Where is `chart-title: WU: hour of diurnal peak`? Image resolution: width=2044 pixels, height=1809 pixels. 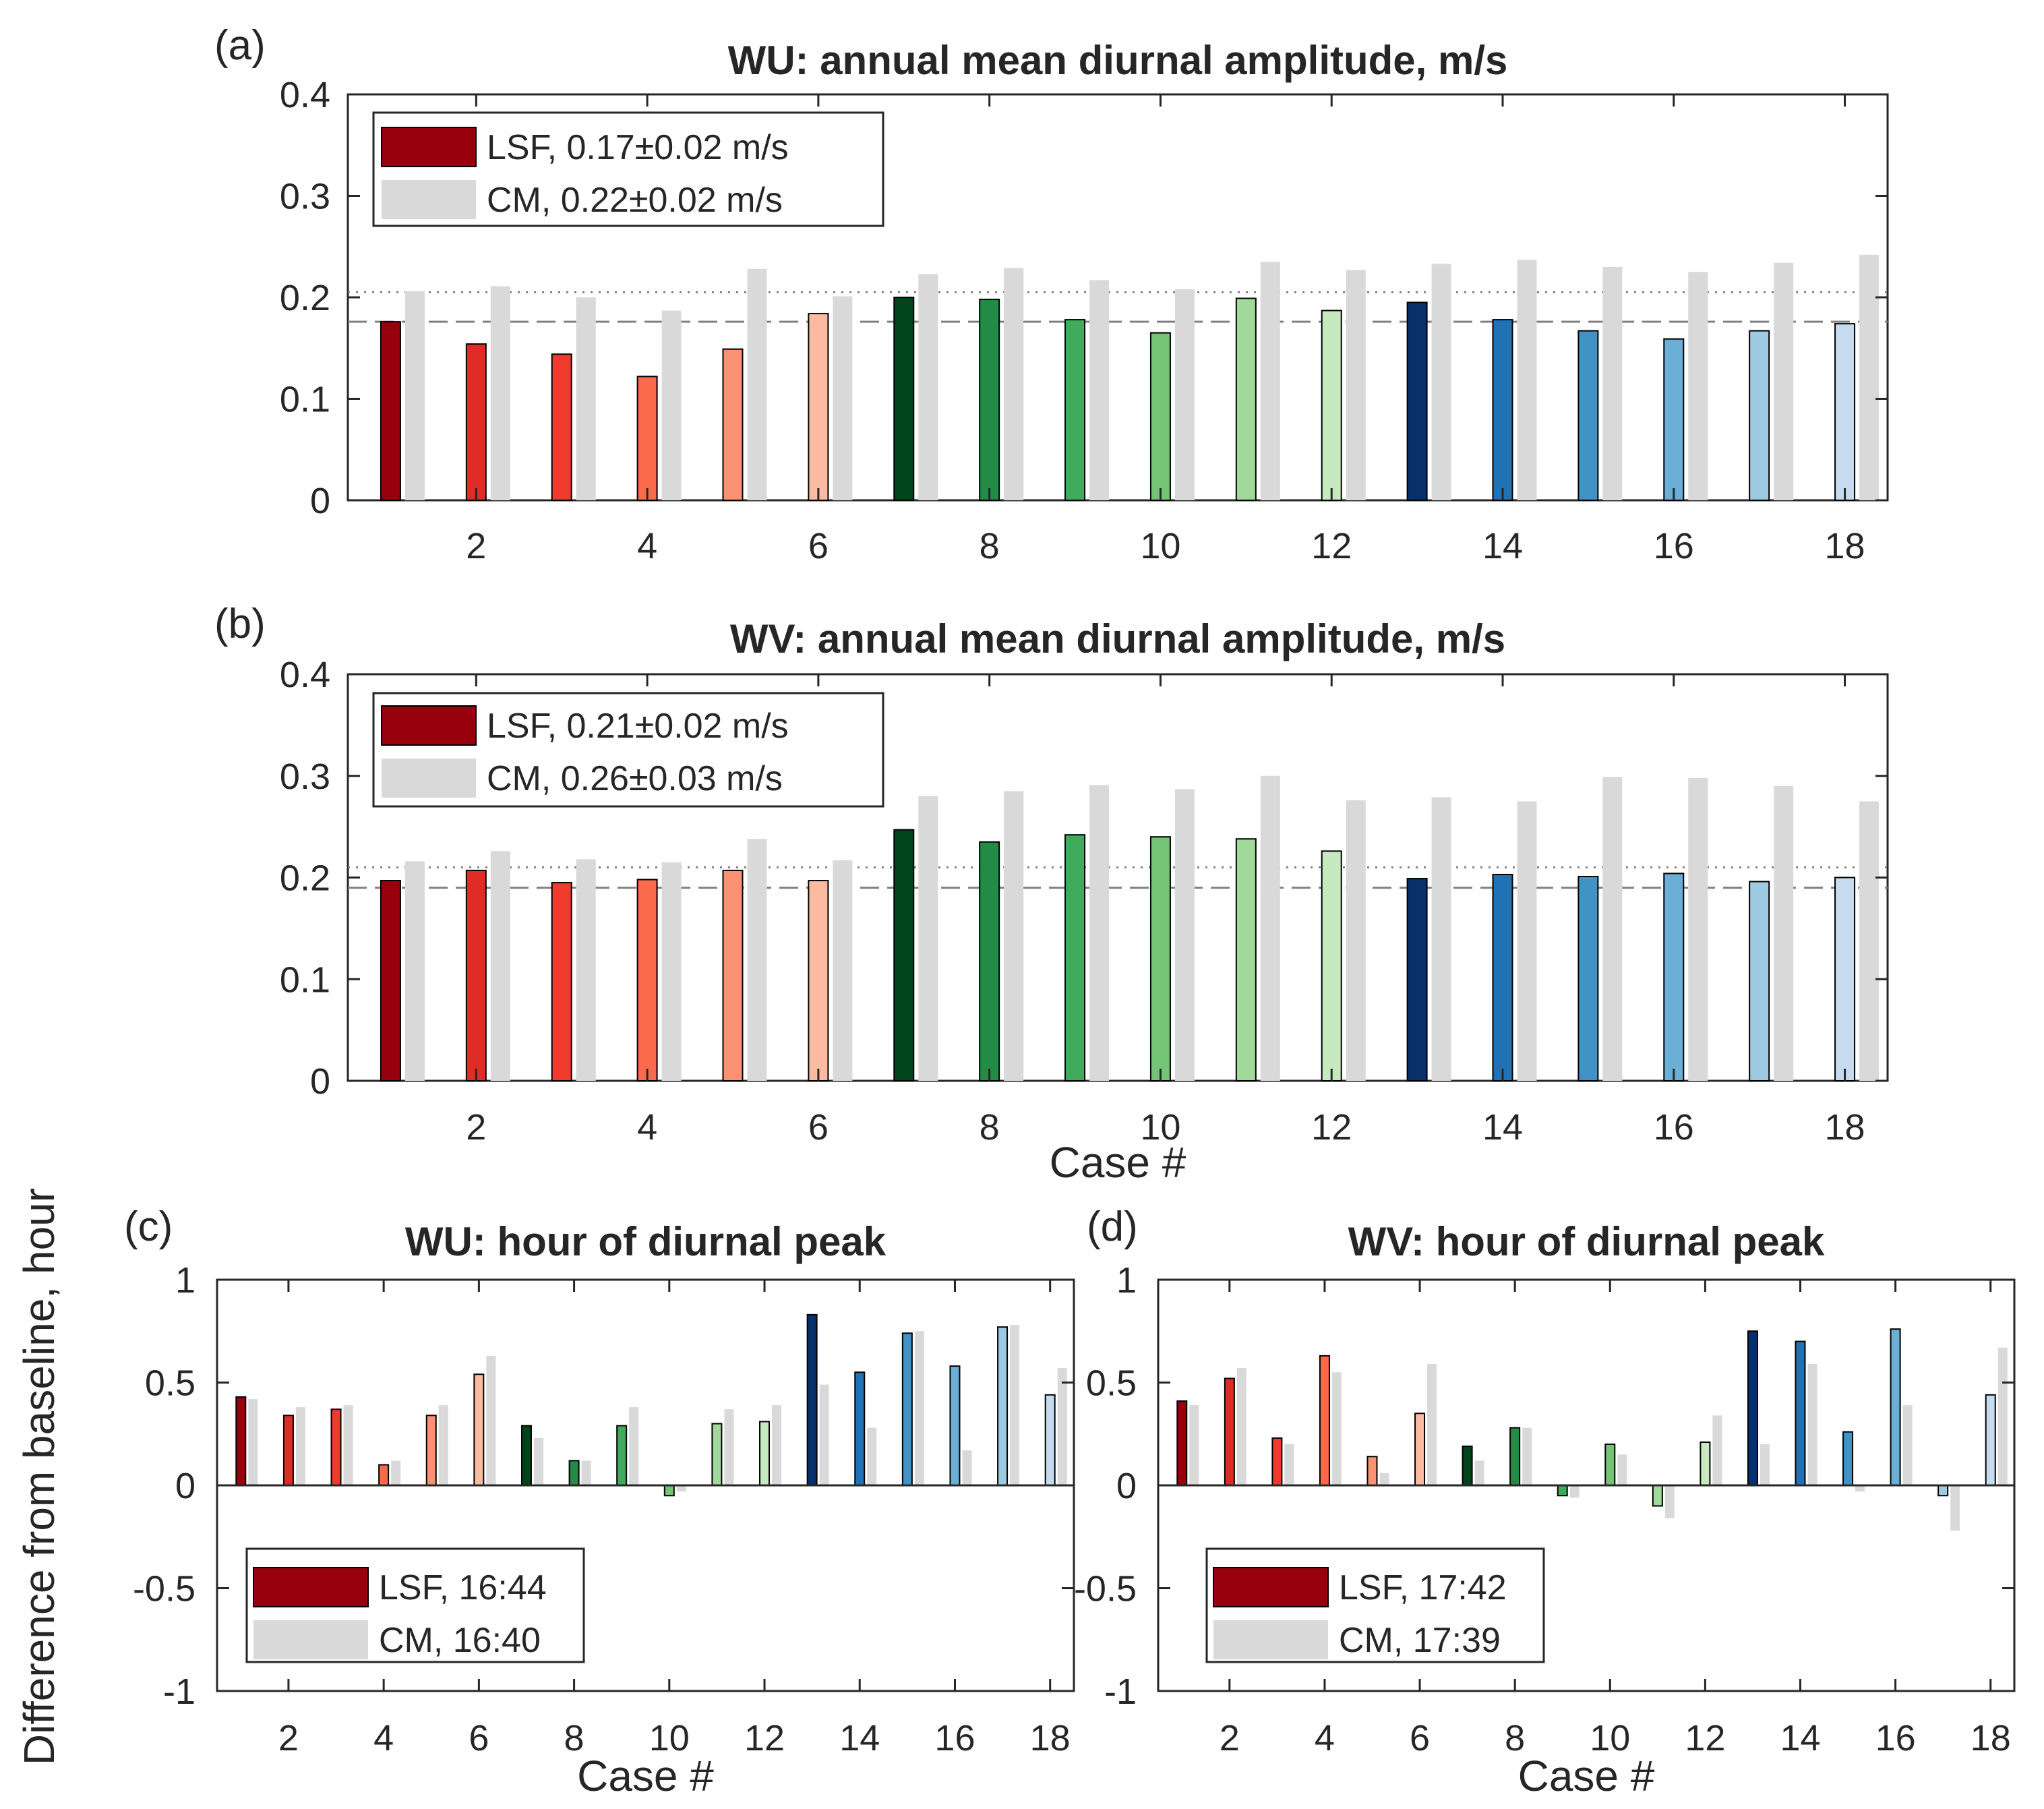
chart-title: WU: hour of diurnal peak is located at coordinates (645, 1242).